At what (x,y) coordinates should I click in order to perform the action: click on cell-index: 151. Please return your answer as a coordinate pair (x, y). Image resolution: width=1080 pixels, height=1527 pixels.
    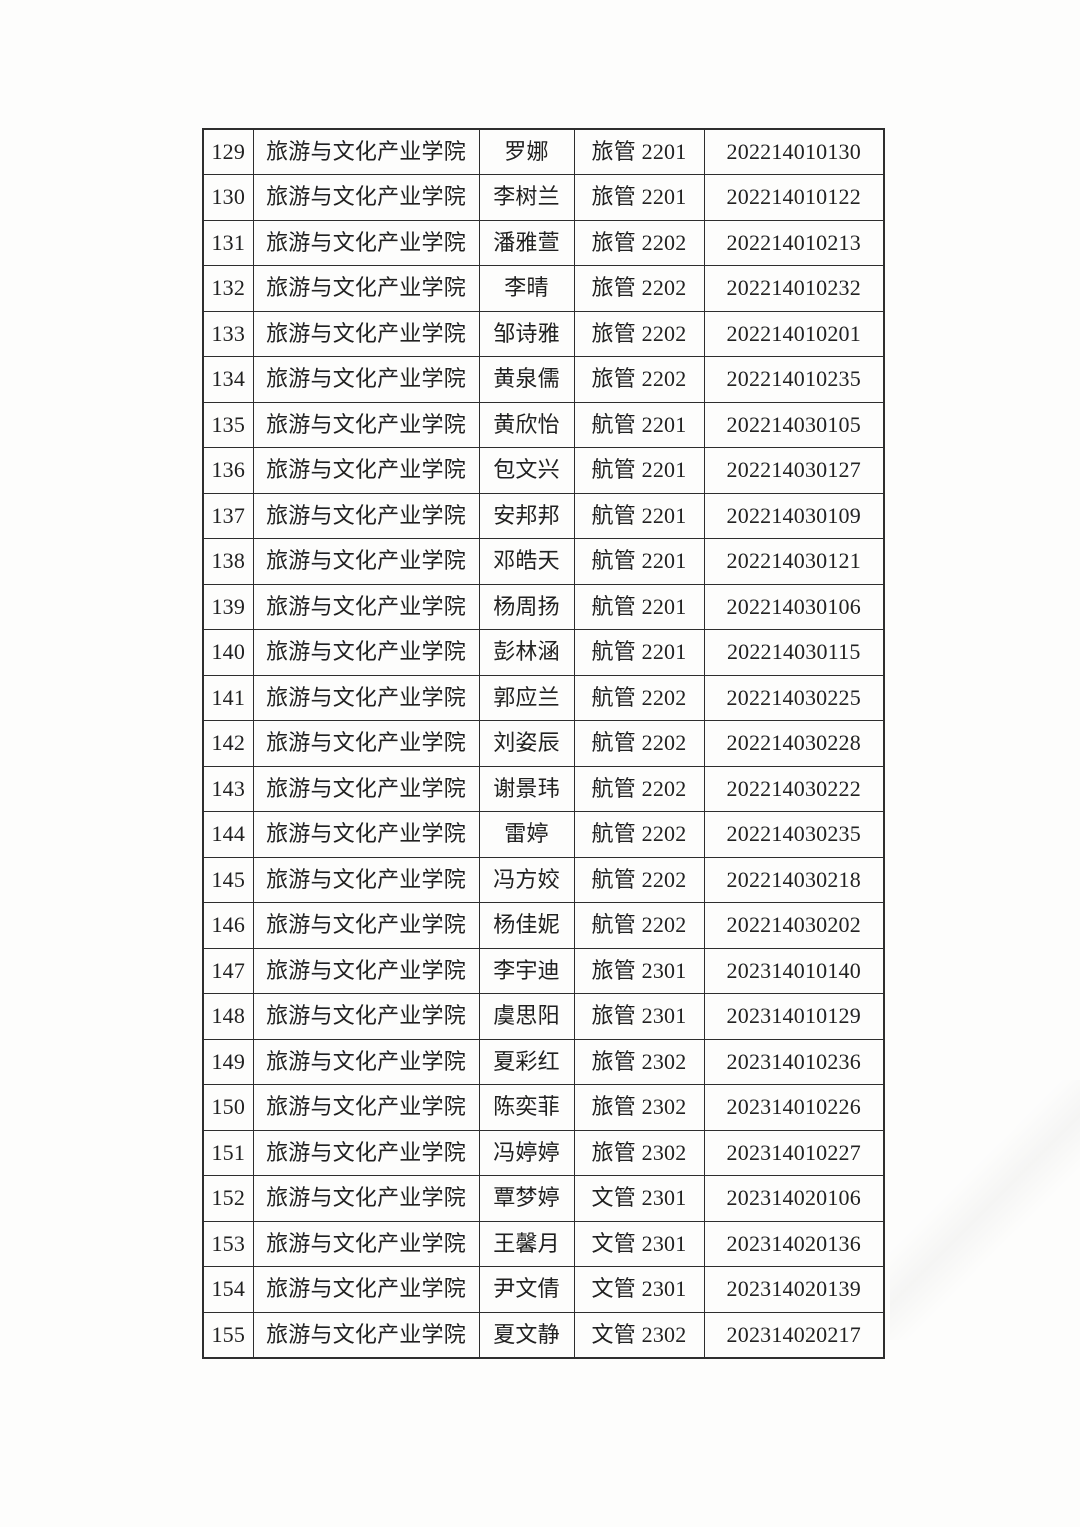
    Looking at the image, I should click on (228, 1152).